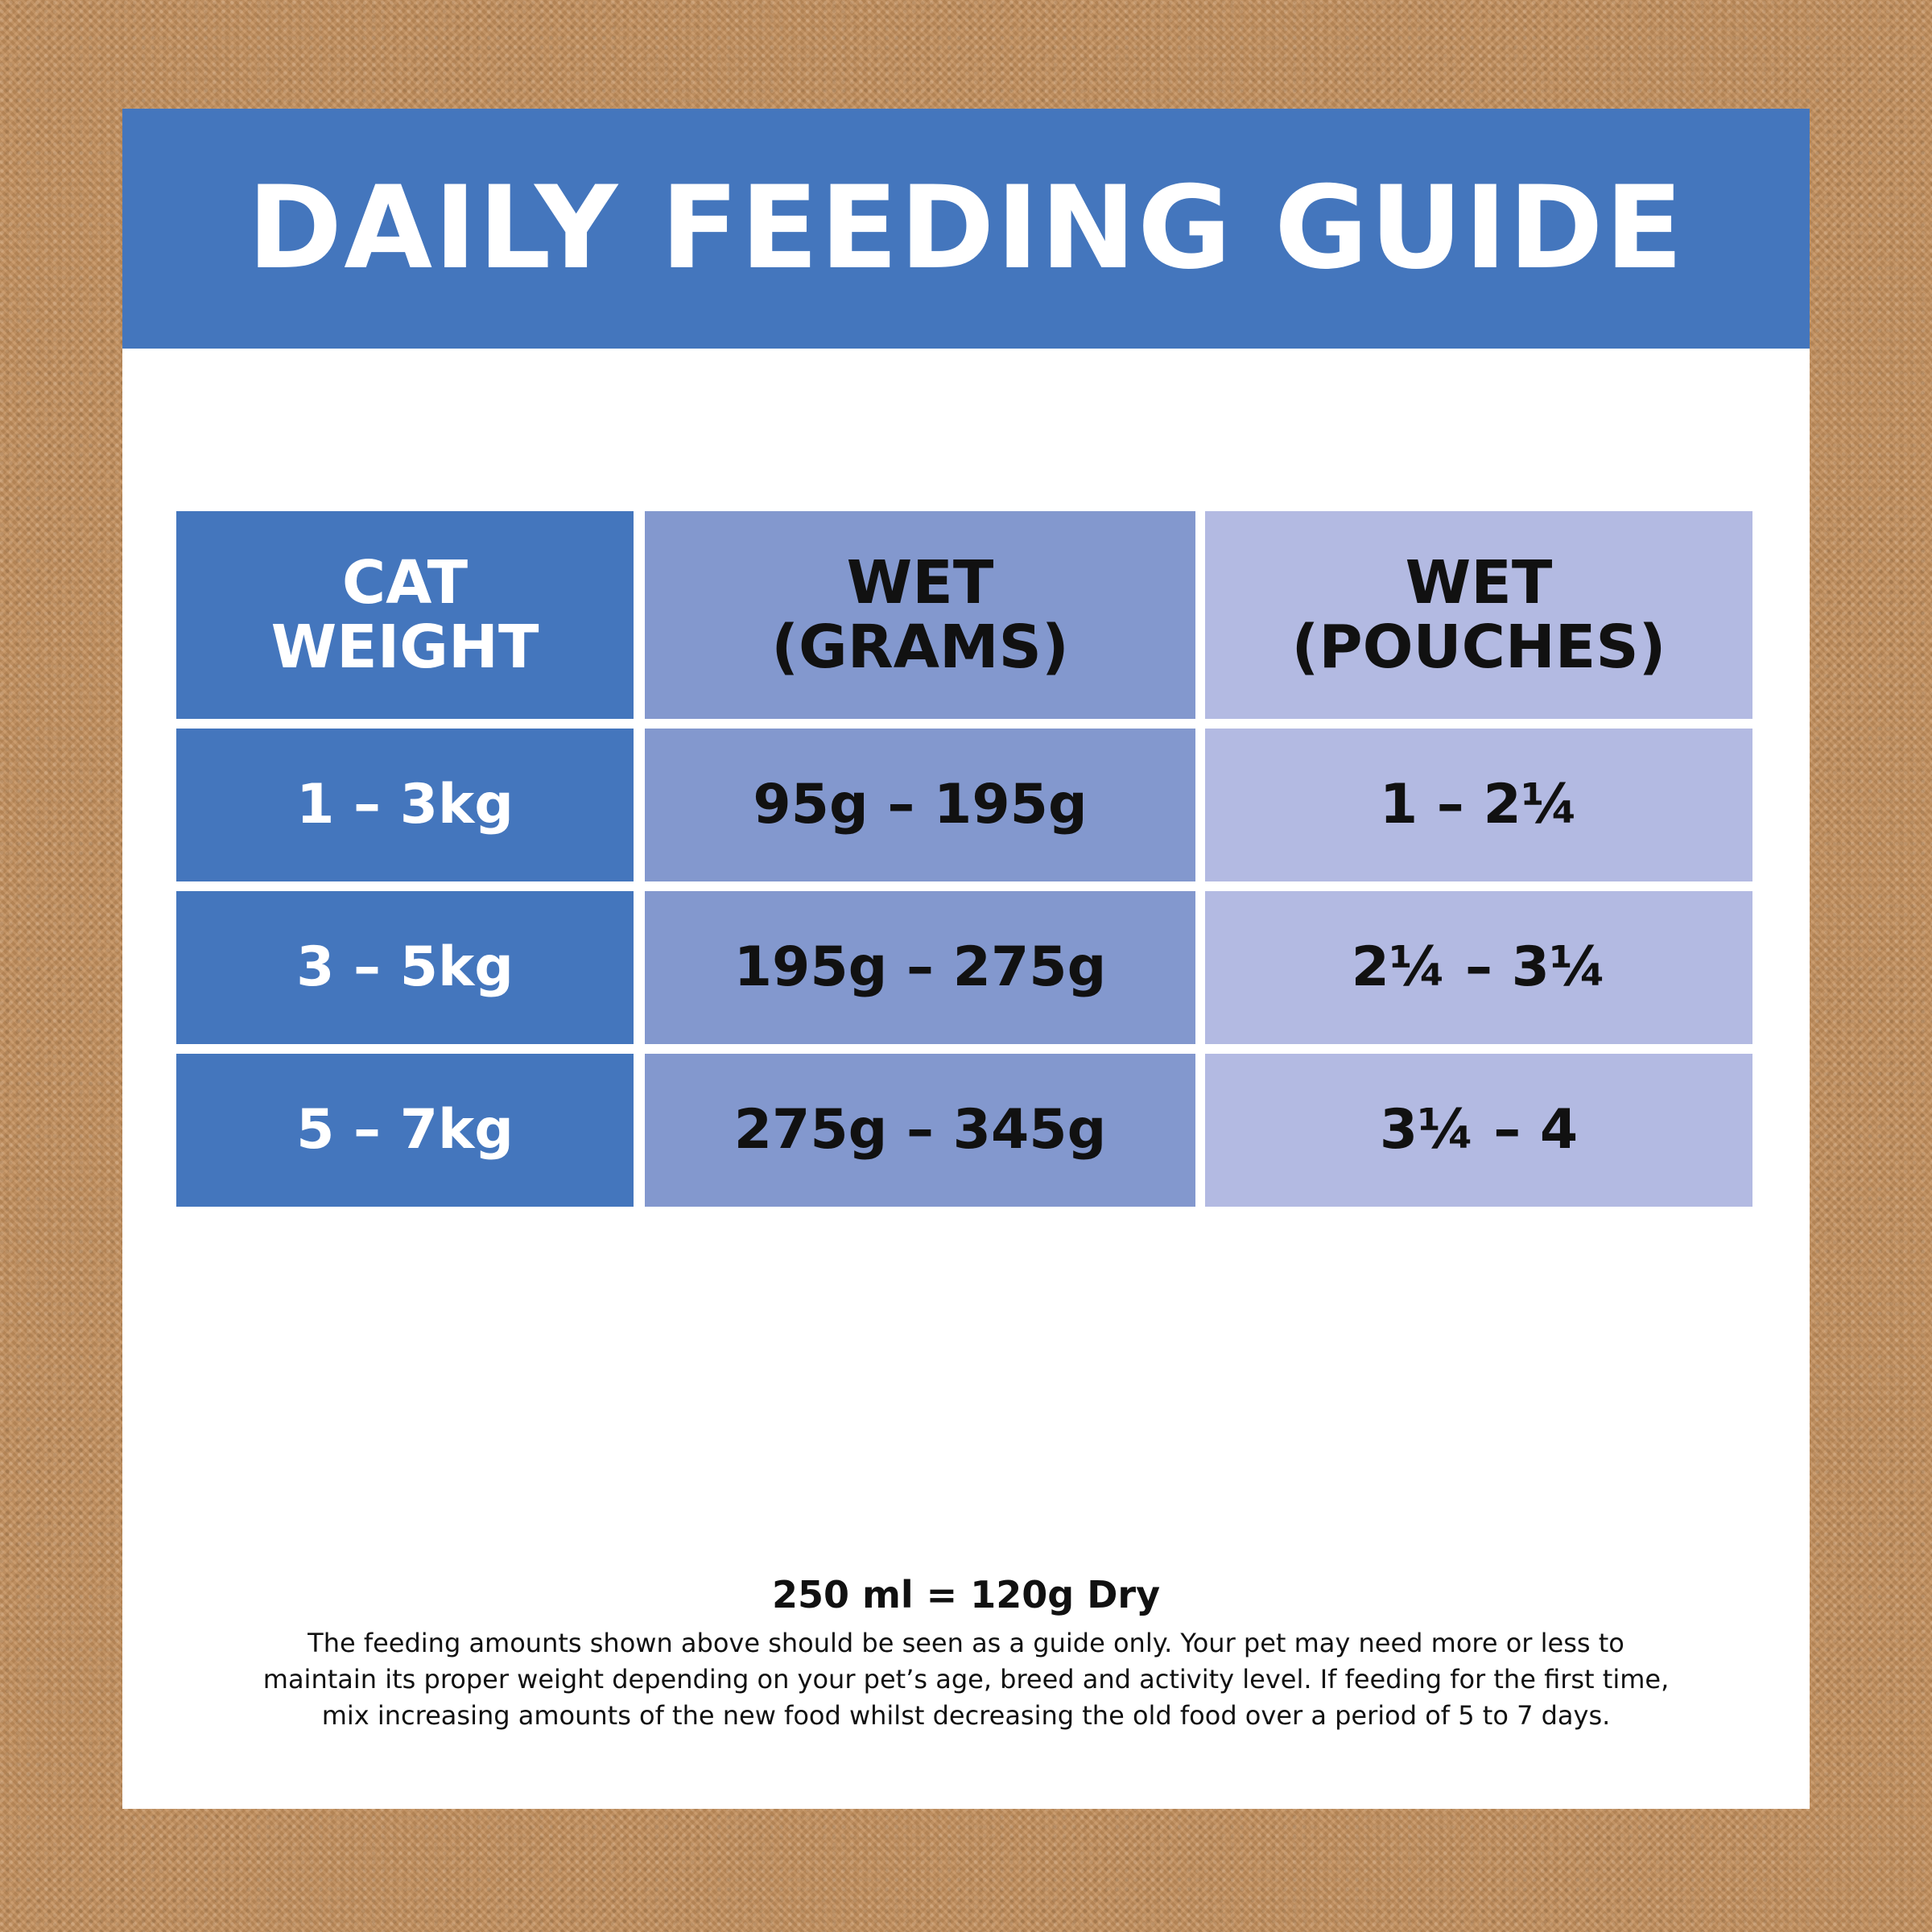  I want to click on table-cell-pouches: 3¼ – 4, so click(1478, 1130).